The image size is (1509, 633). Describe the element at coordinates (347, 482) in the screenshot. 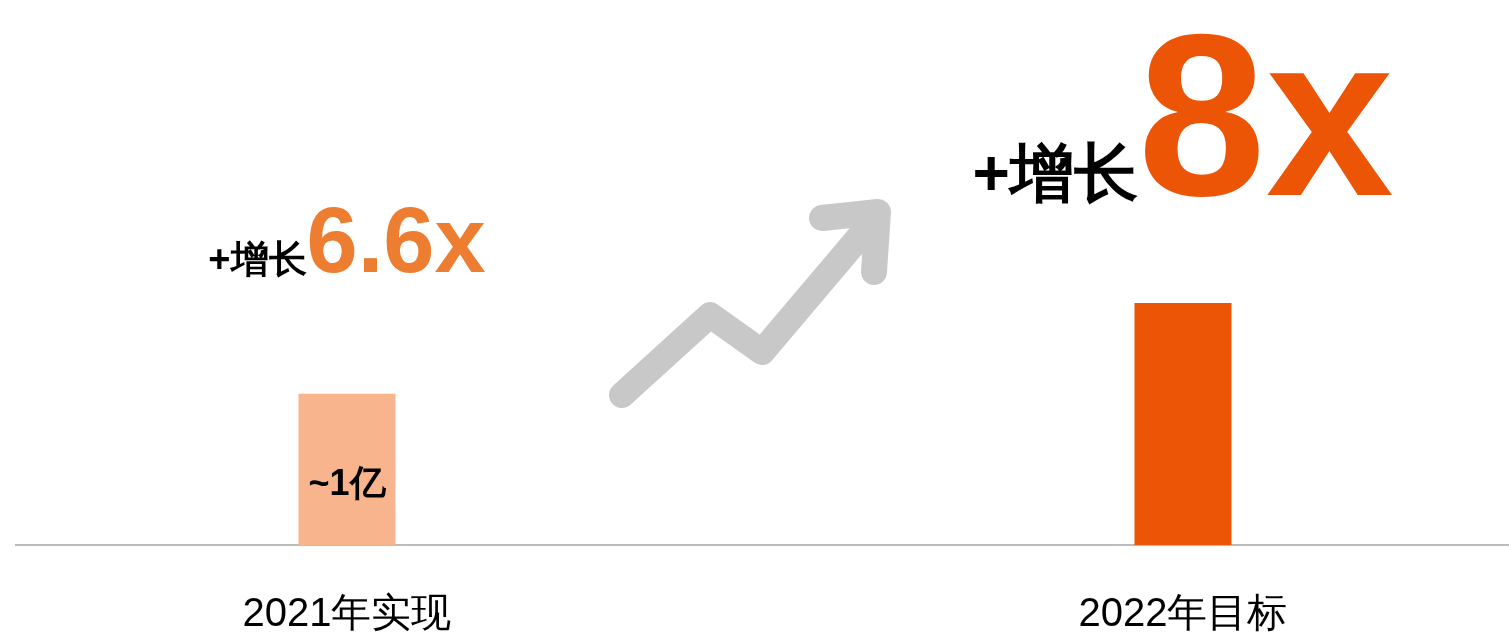

I see `data-label: ~1亿` at that location.